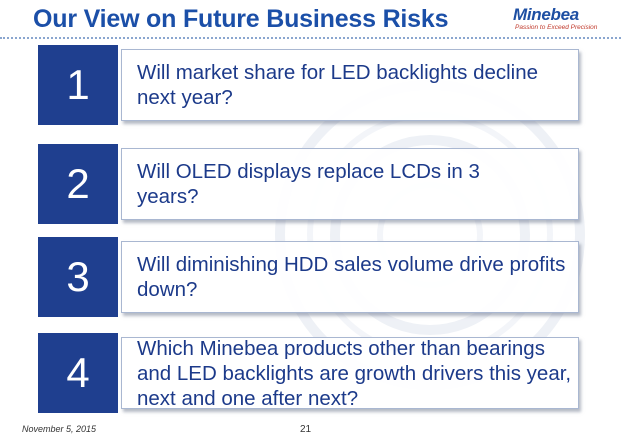 This screenshot has width=621, height=438. Describe the element at coordinates (78, 277) in the screenshot. I see `risk-number-3: 3` at that location.